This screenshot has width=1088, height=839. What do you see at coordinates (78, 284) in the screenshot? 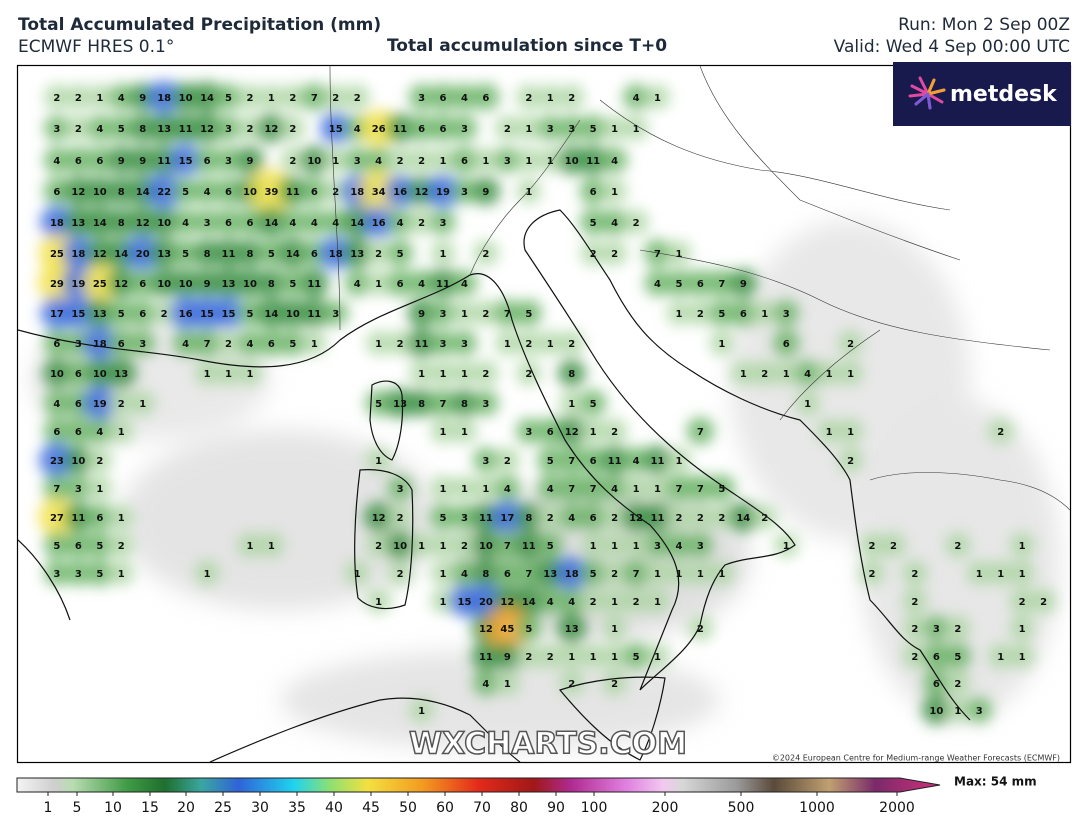
I see `accumulation-value: 19` at bounding box center [78, 284].